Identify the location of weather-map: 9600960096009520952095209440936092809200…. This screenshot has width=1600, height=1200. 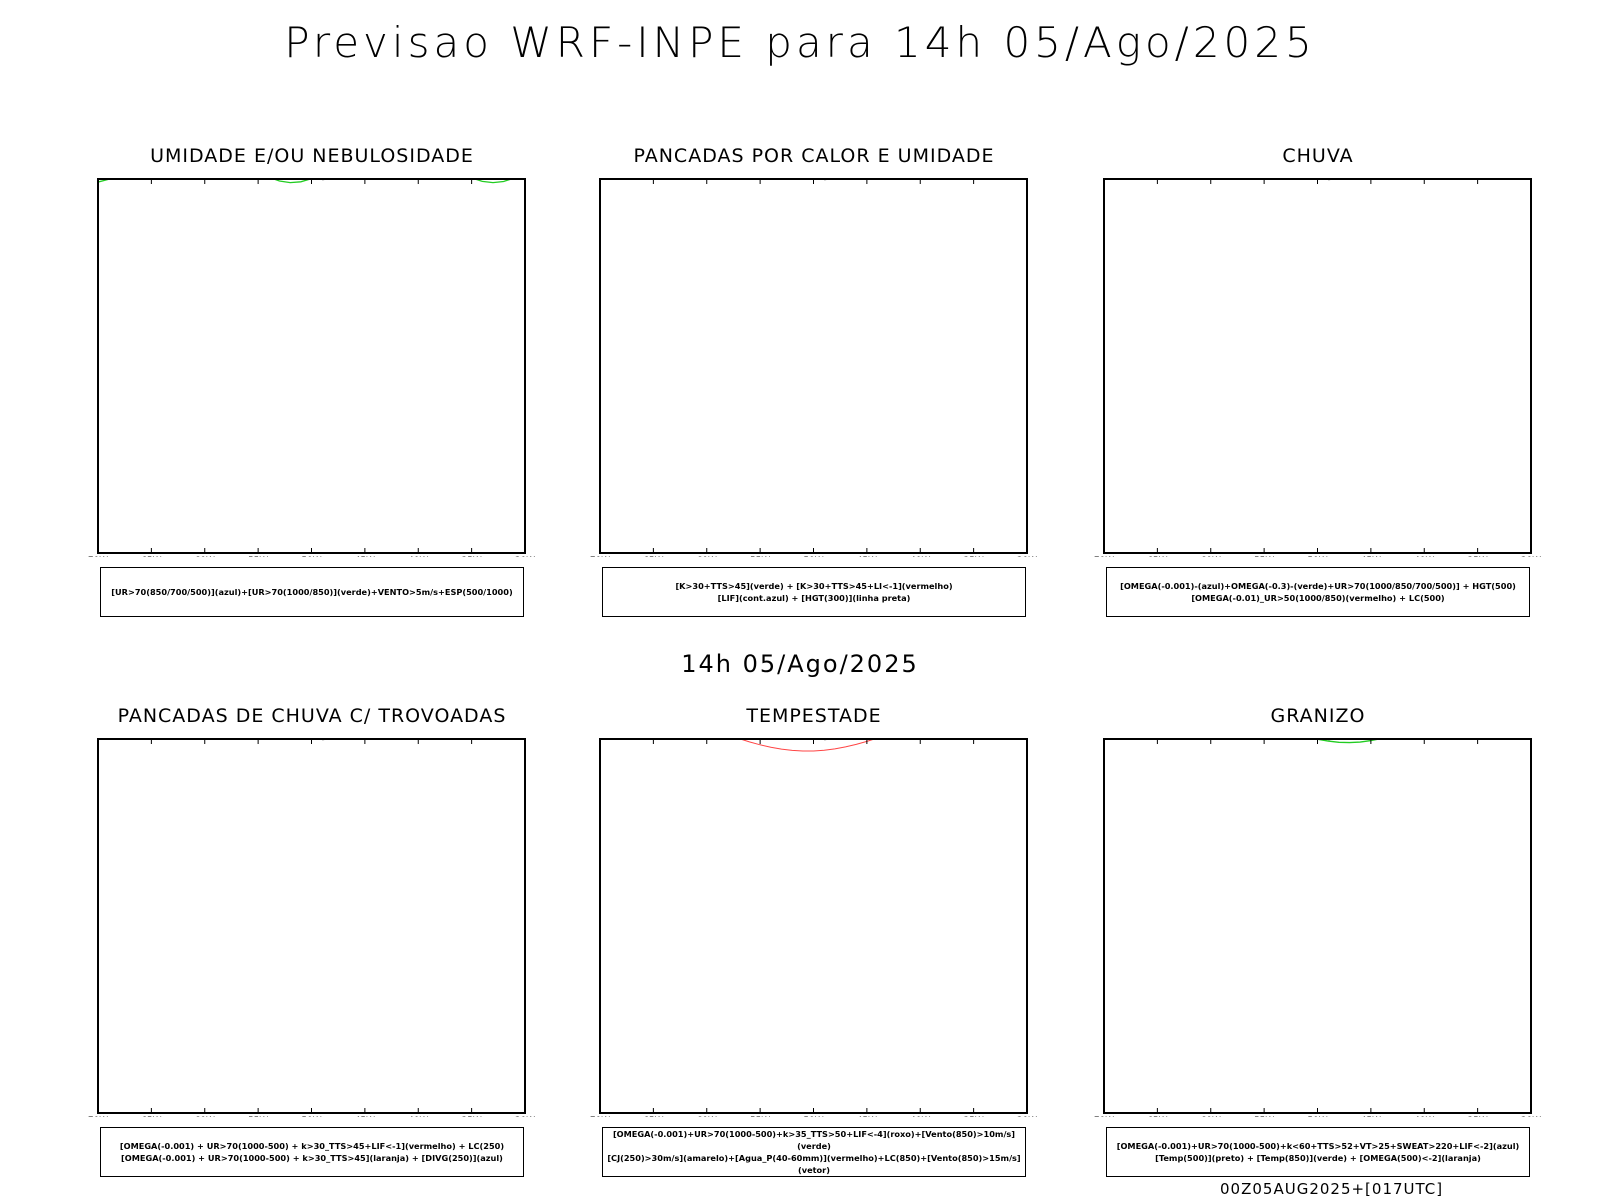
(813, 367).